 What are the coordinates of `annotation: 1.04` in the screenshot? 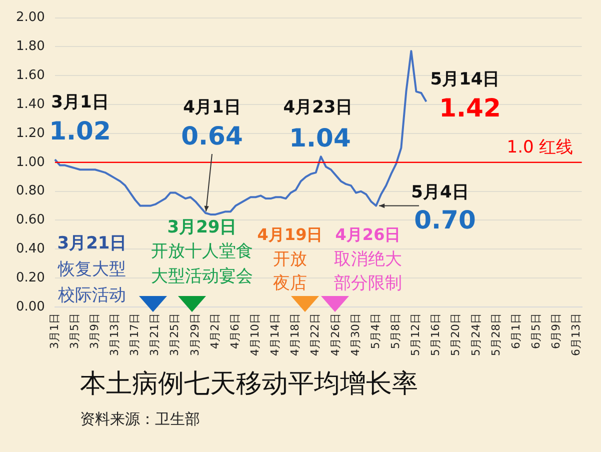 It's located at (320, 138).